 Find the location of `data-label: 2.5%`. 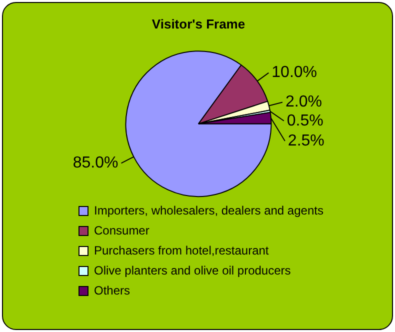

data-label: 2.5% is located at coordinates (306, 141).